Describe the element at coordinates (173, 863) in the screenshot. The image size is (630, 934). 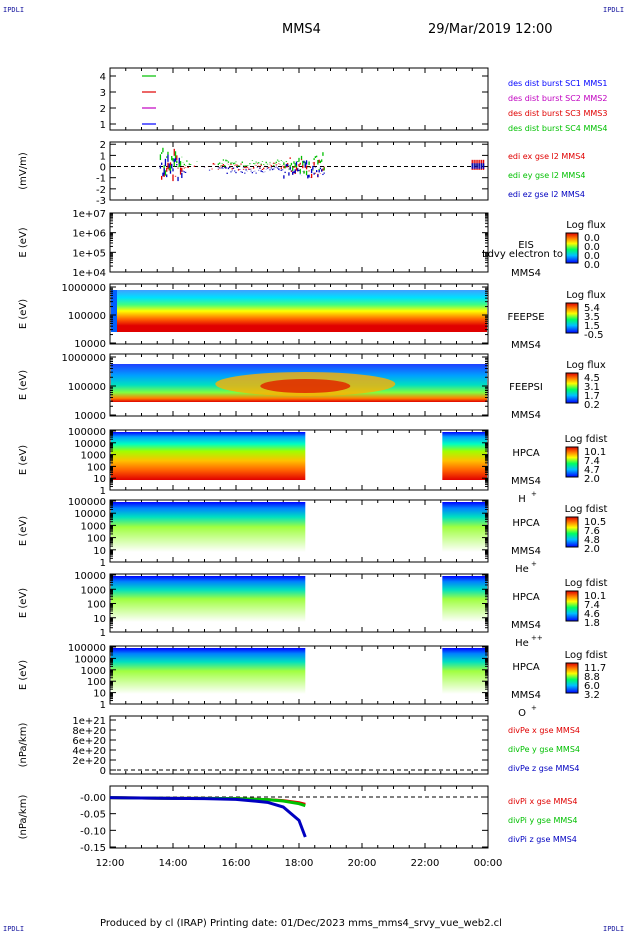
I see `x-tick-label: 14:00` at that location.